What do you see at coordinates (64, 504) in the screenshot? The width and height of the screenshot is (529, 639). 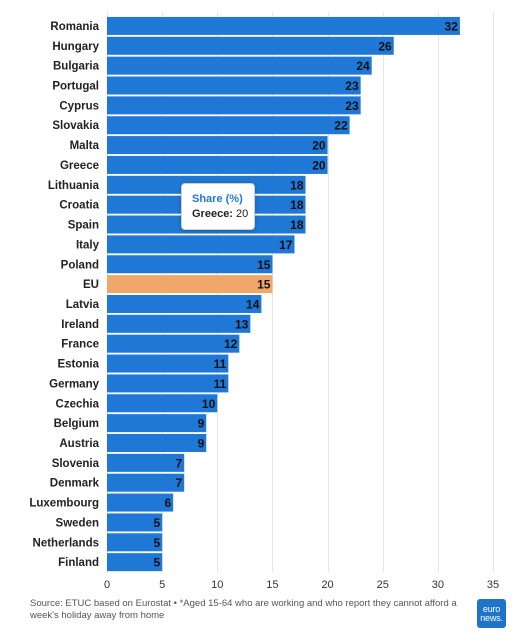 I see `category-label: Luxembourg` at bounding box center [64, 504].